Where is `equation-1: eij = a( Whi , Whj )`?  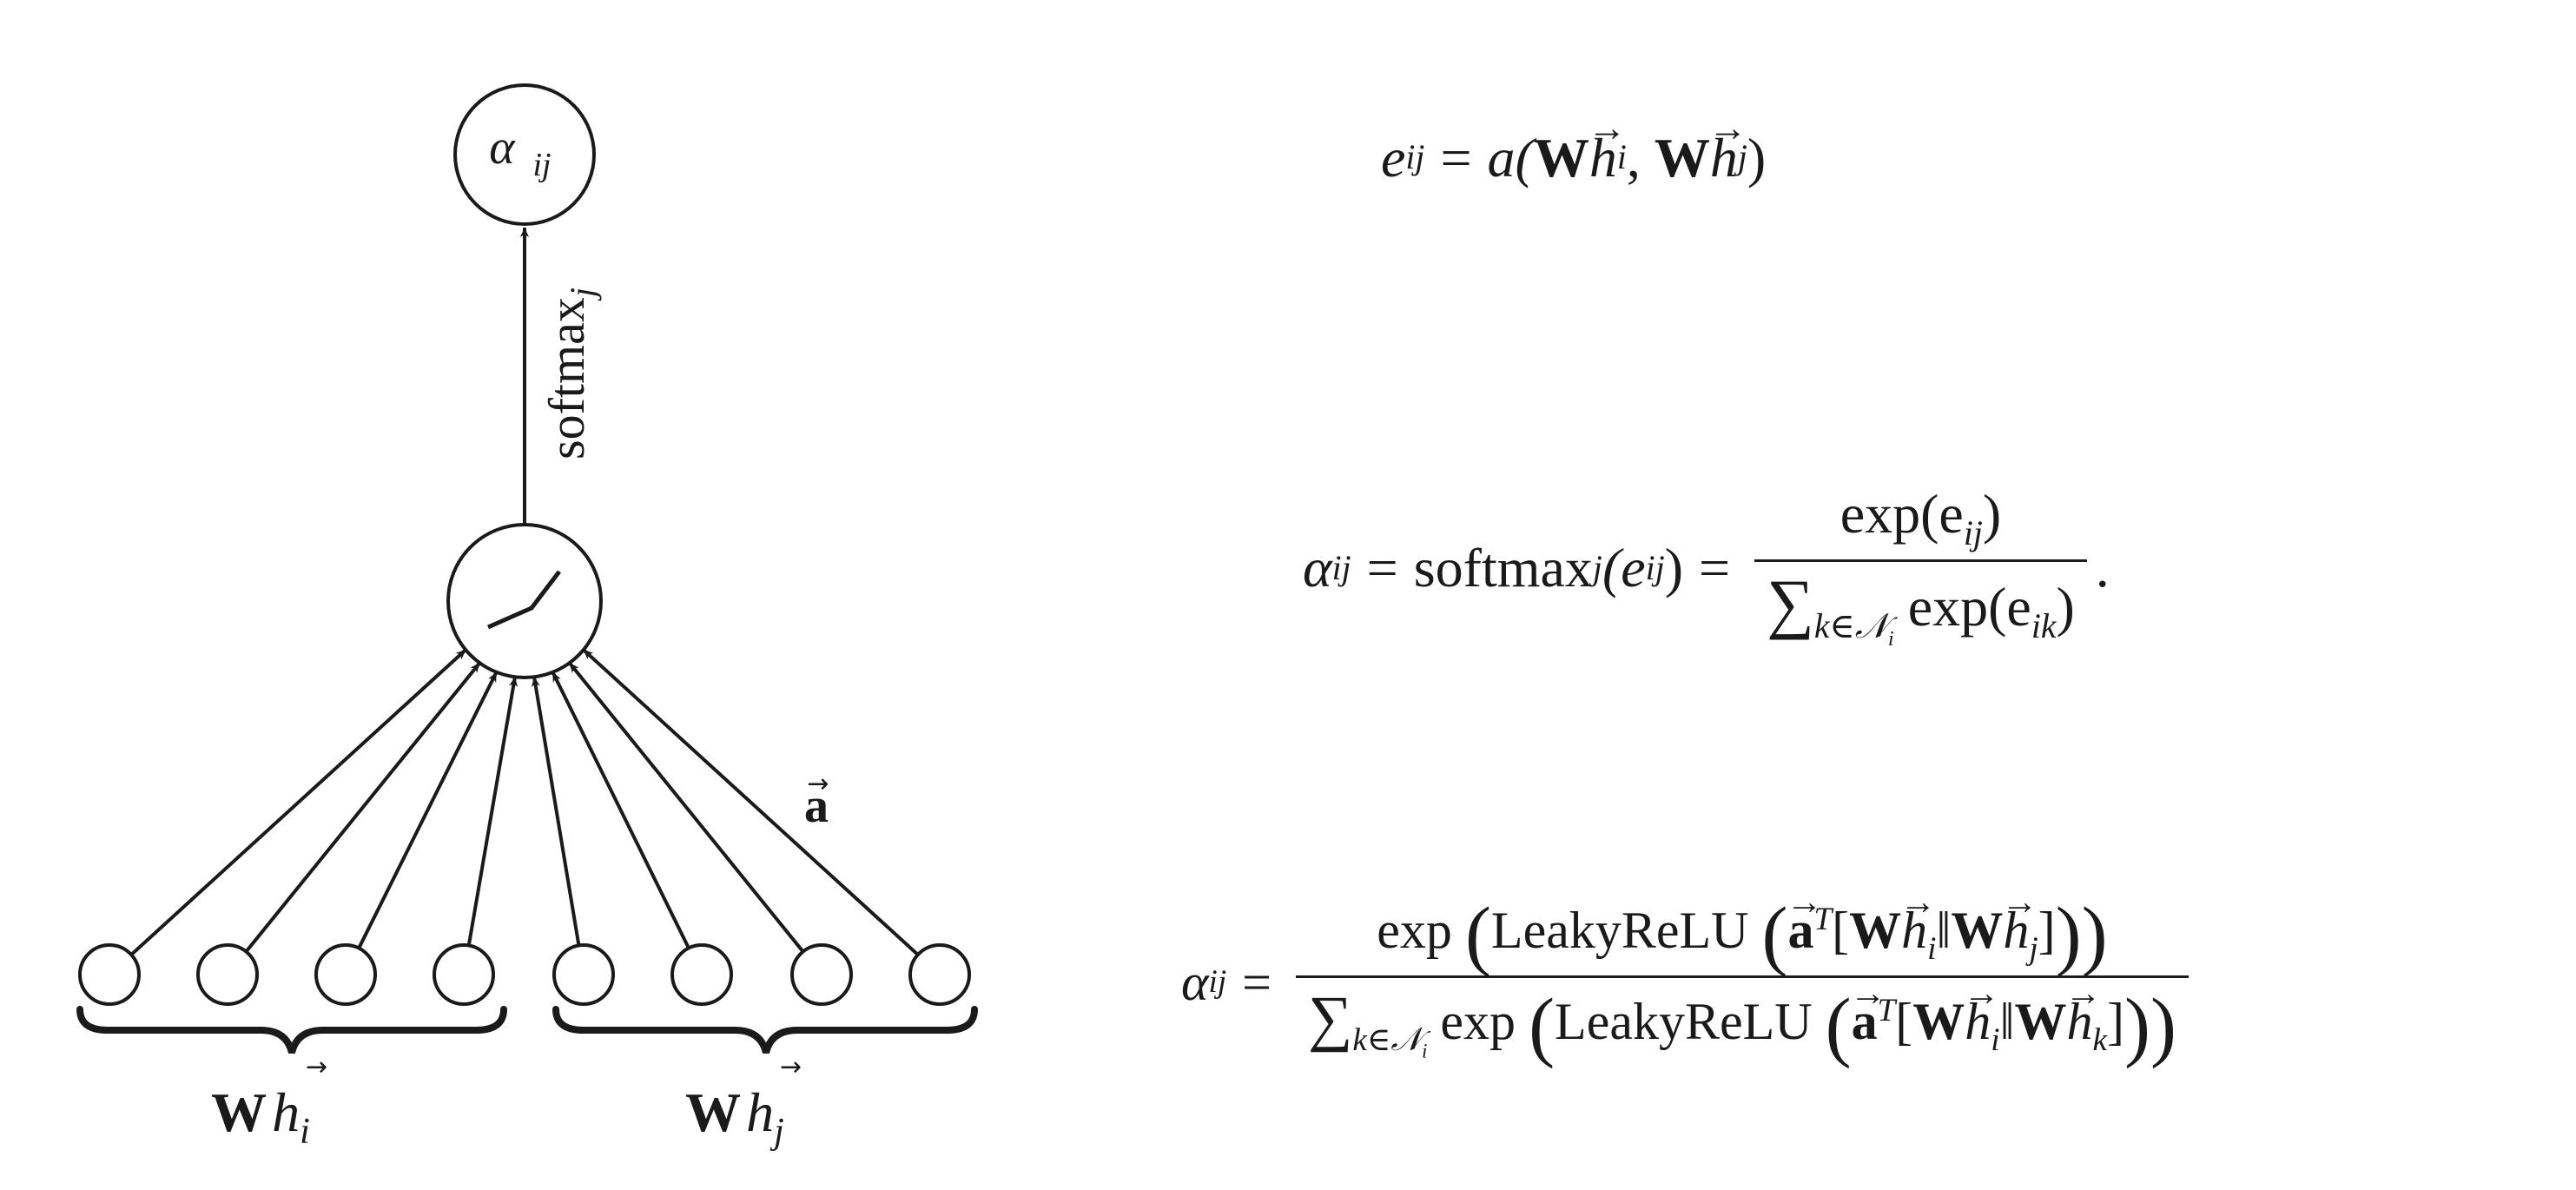 equation-1: eij = a( Whi , Whj ) is located at coordinates (1574, 158).